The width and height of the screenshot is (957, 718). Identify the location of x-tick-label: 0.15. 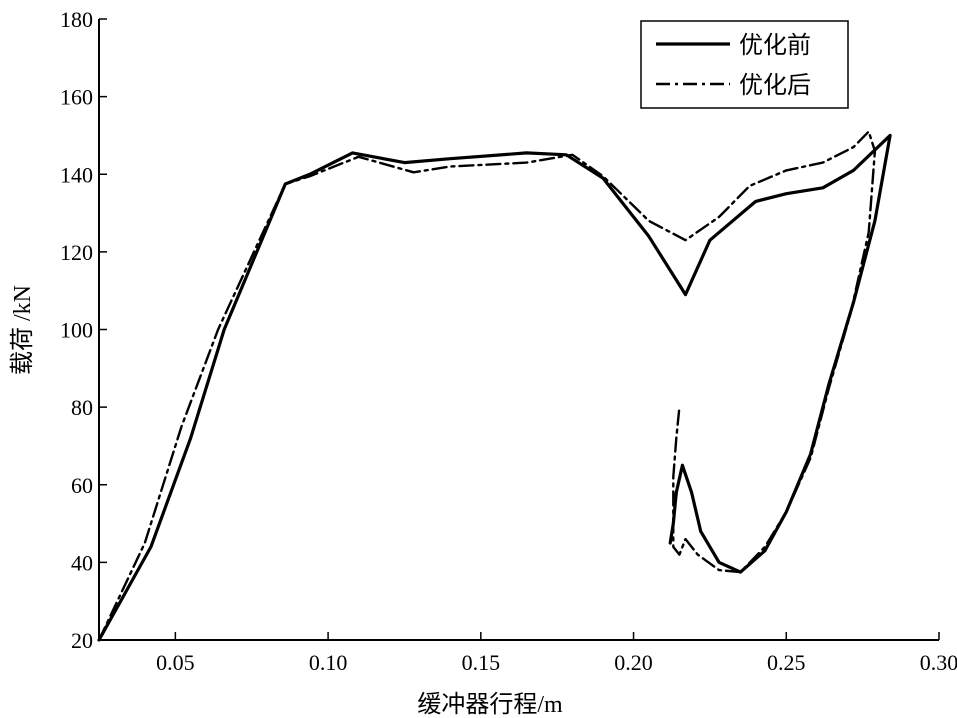
(481, 662).